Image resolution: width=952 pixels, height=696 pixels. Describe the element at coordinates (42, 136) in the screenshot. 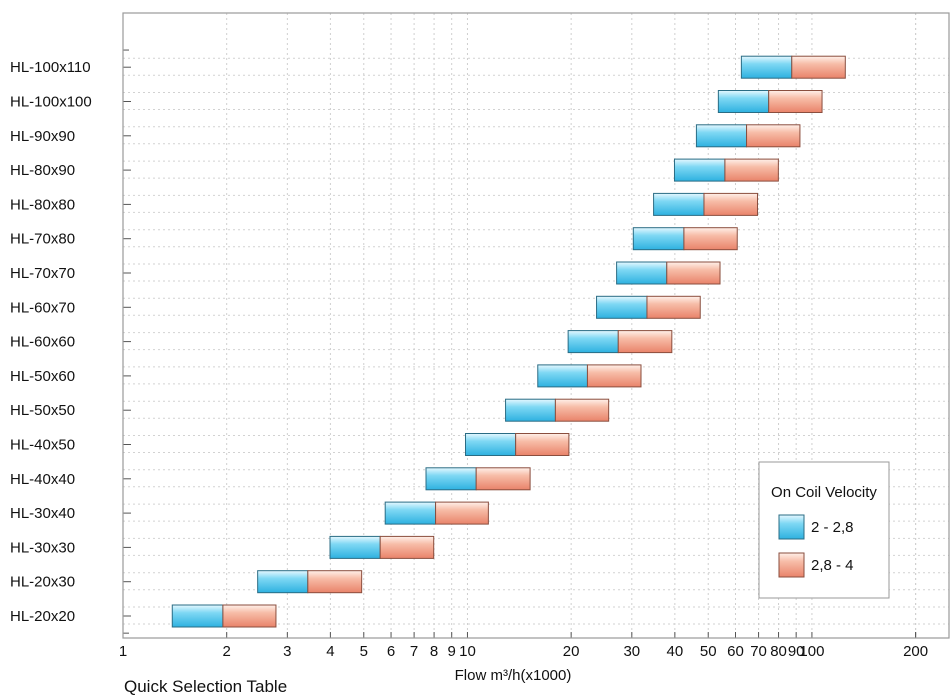

I see `category-label: HL-90x90` at that location.